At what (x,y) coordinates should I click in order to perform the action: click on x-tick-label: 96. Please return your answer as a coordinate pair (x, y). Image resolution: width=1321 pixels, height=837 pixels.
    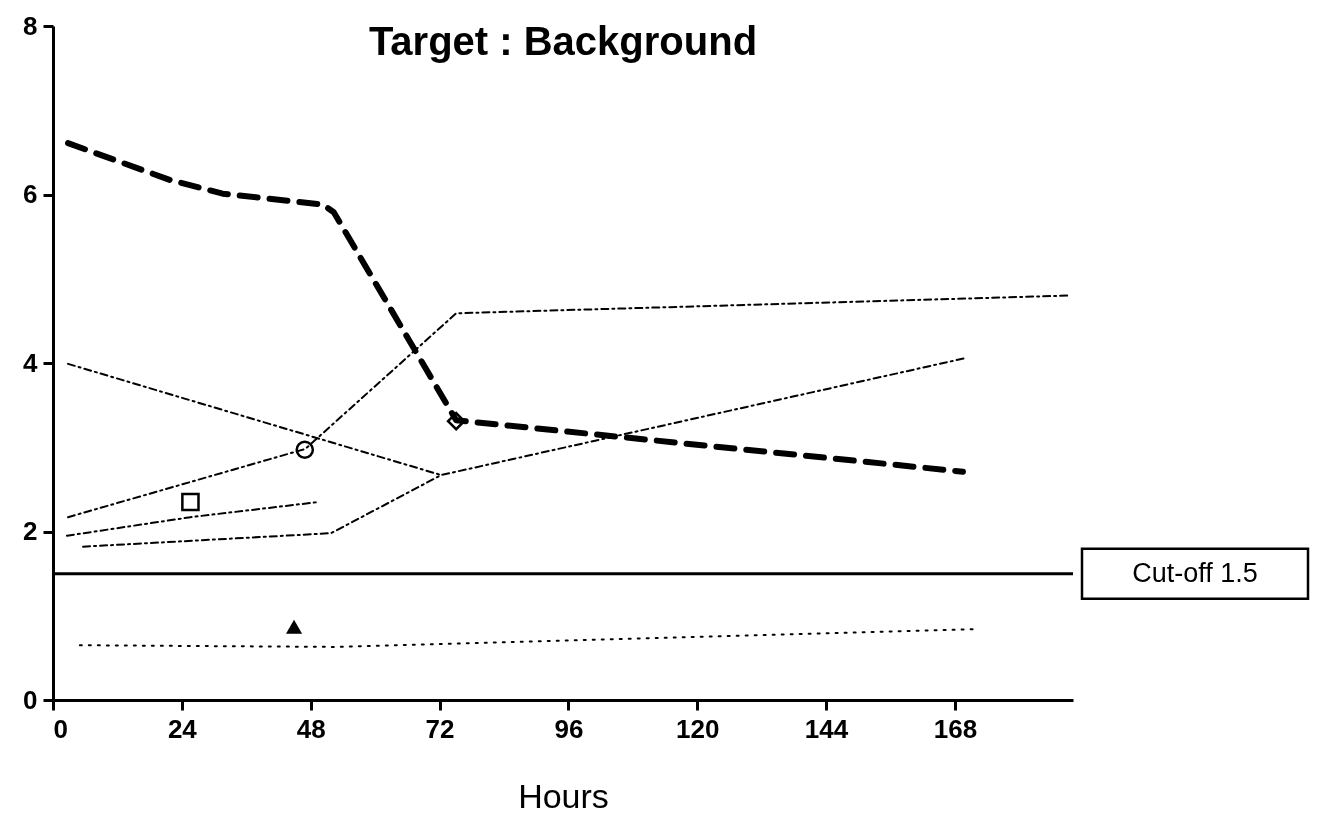
    Looking at the image, I should click on (569, 728).